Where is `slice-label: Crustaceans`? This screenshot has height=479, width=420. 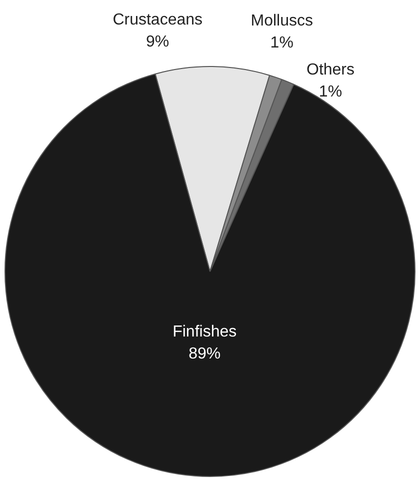
slice-label: Crustaceans is located at coordinates (157, 20).